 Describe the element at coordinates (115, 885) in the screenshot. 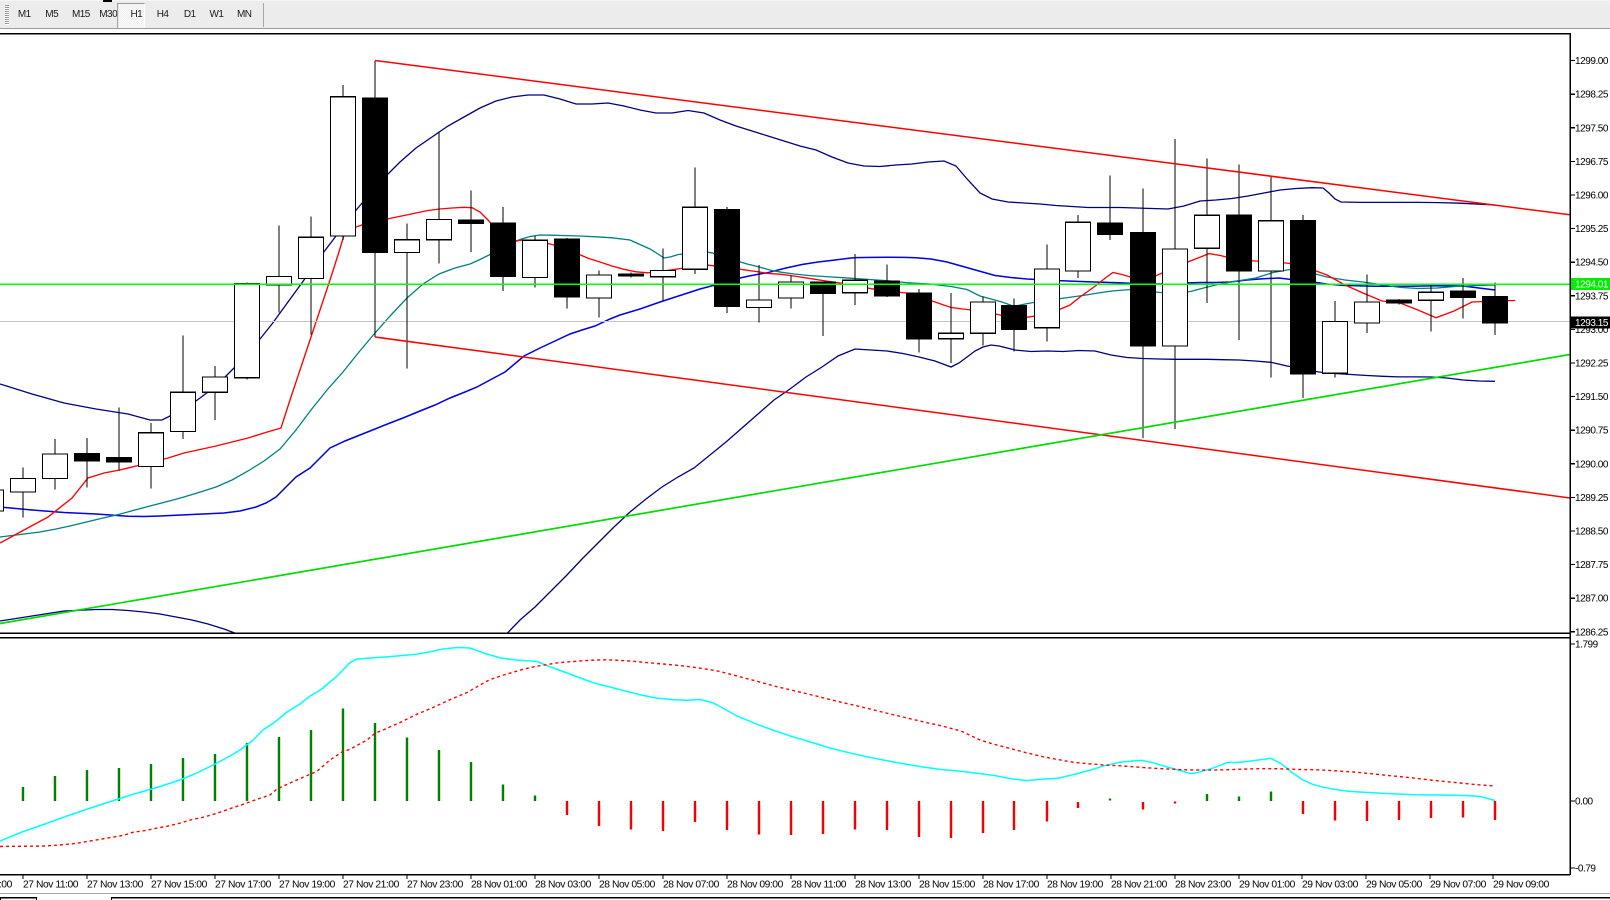

I see `svg-text: 27 Nov 13:00` at that location.